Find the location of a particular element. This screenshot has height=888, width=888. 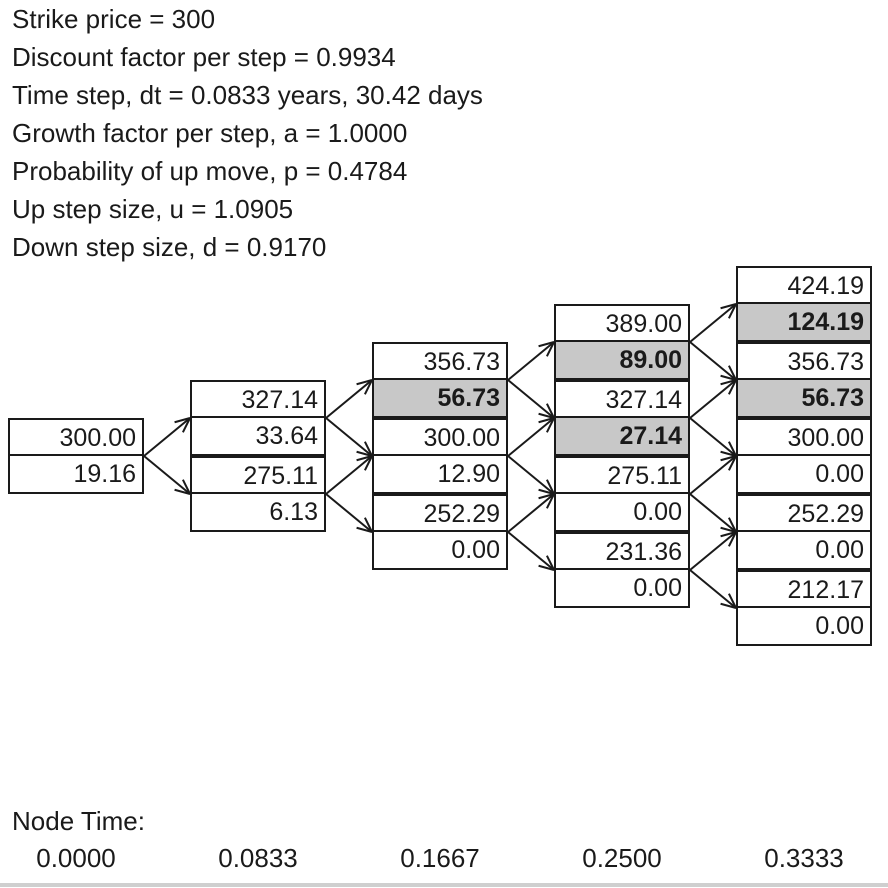

tree-node: 327.14 27.14 is located at coordinates (622, 418).